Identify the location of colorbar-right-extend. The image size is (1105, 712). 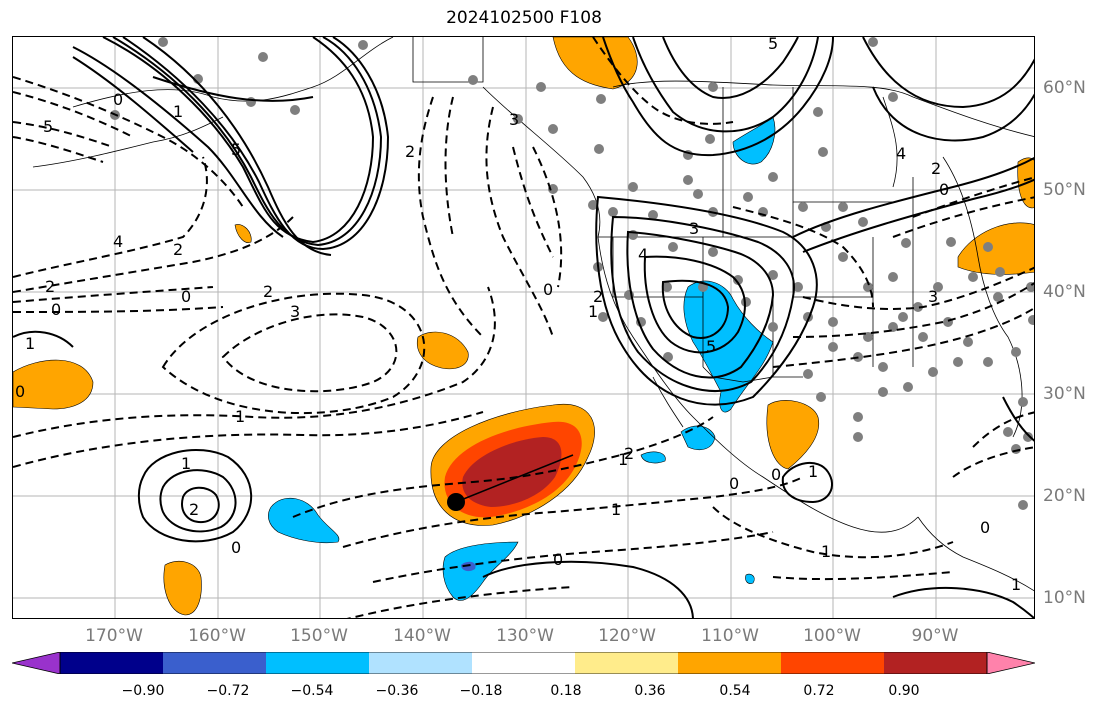
(1010, 663).